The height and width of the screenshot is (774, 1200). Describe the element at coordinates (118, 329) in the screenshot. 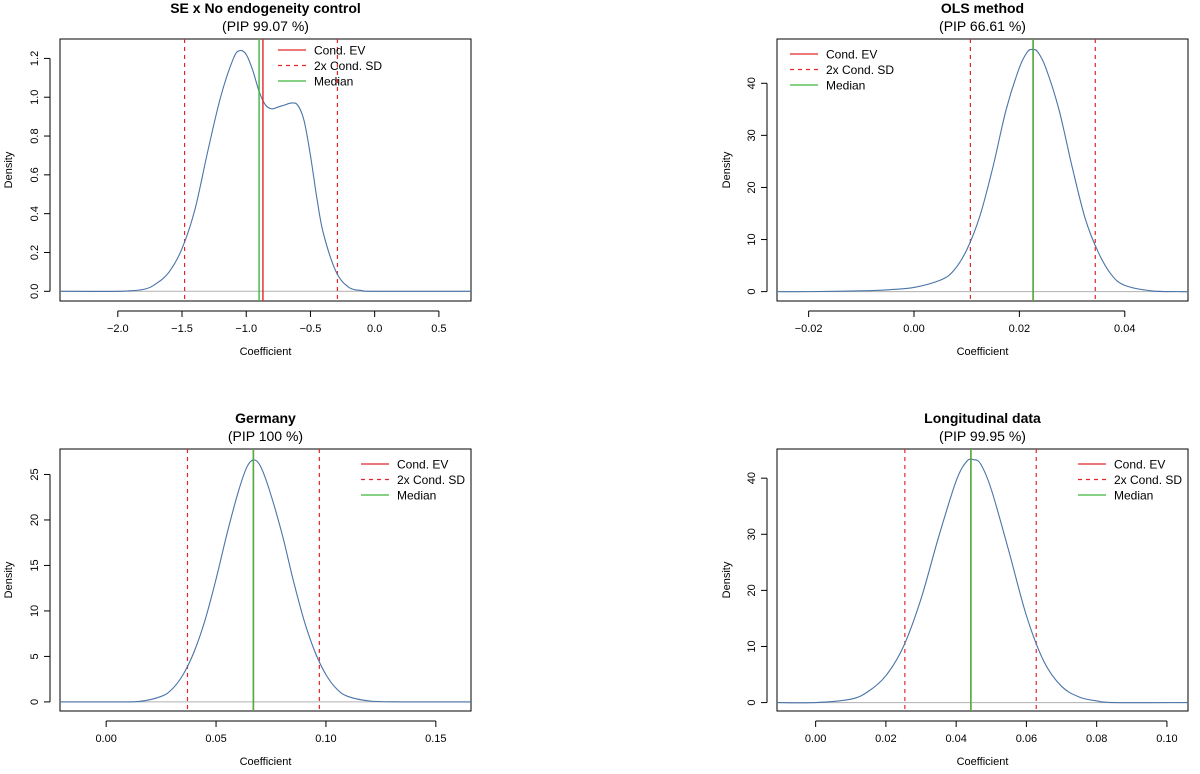

I see `x-tick-label: −2.0` at that location.